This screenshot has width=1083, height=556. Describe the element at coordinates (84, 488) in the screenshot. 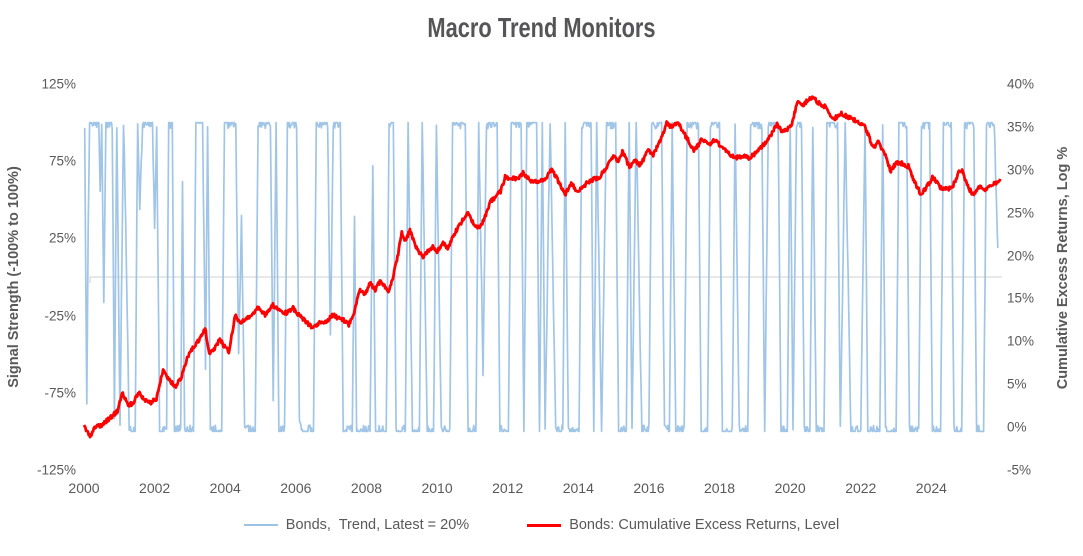

I see `x-tick-label: 2000` at that location.